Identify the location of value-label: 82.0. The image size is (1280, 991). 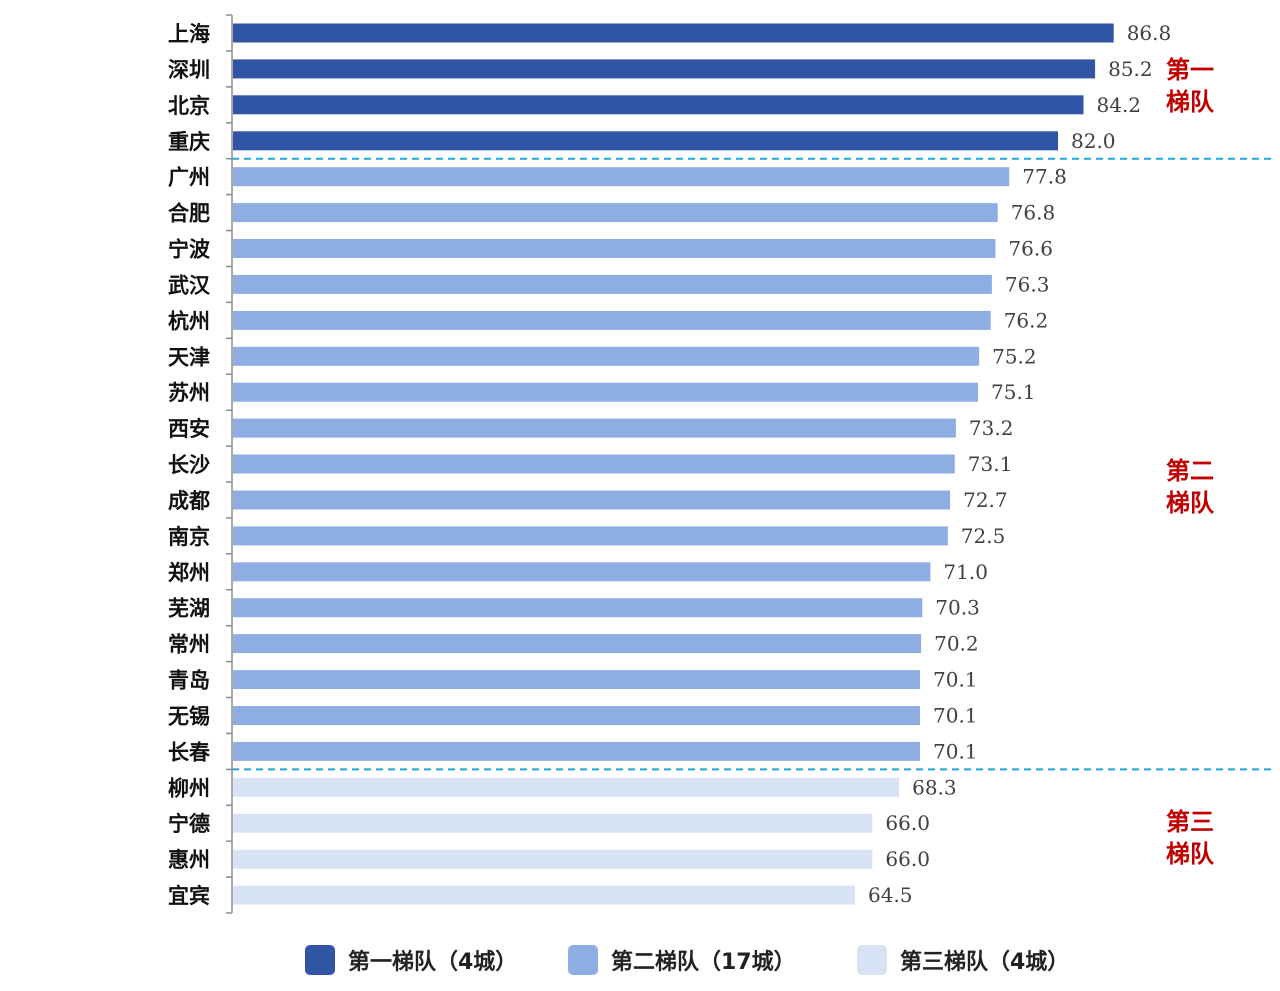
(1093, 141).